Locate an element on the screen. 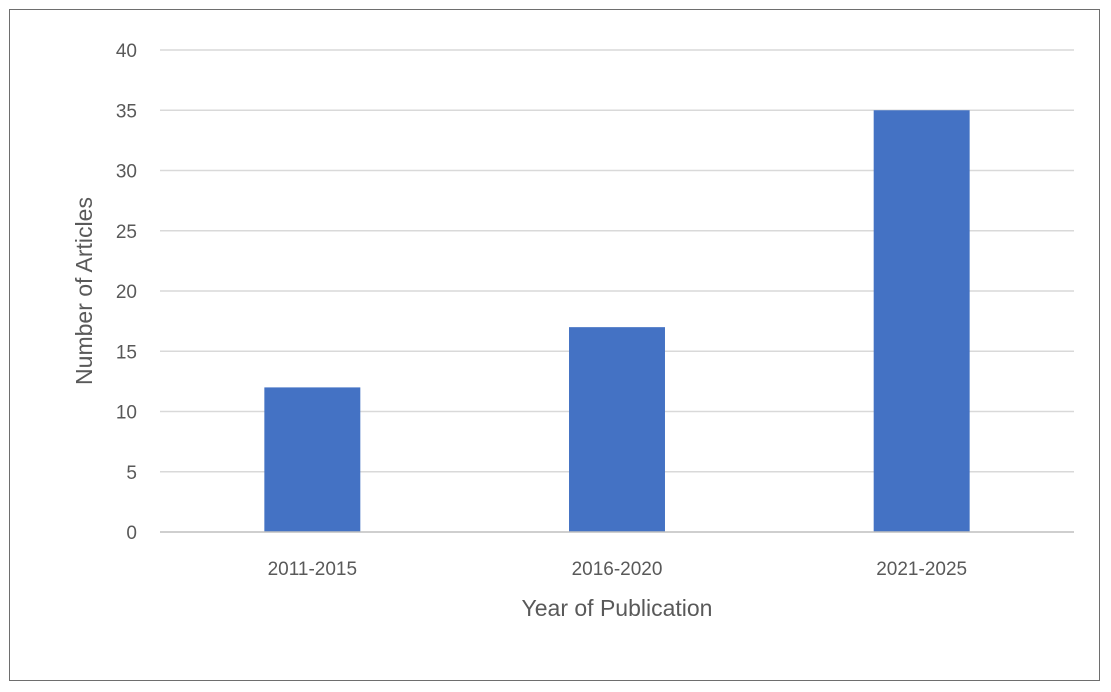 The height and width of the screenshot is (692, 1111). y-tick-label: 20 is located at coordinates (126, 292).